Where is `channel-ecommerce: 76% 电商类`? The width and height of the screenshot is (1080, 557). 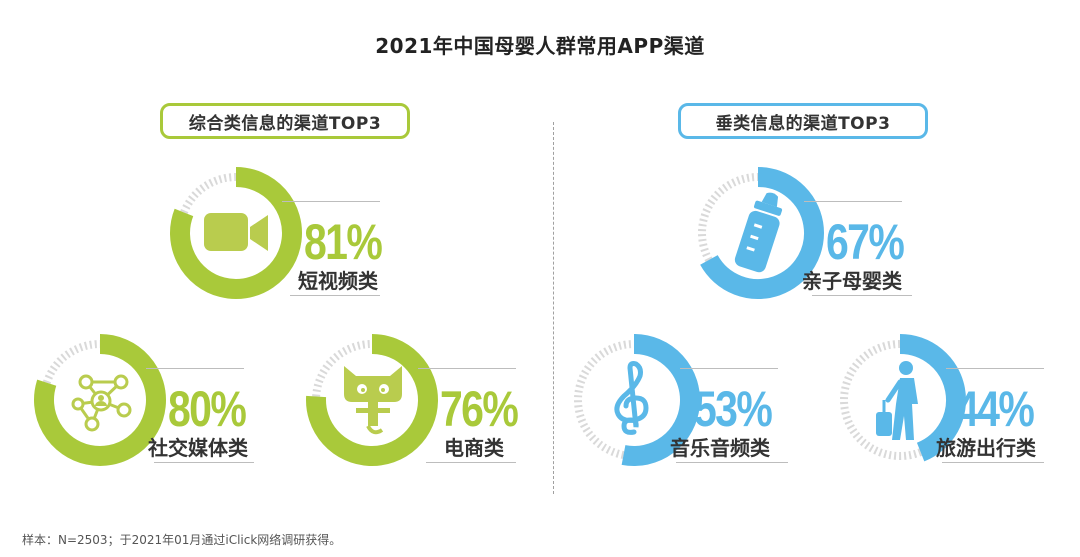 channel-ecommerce: 76% 电商类 is located at coordinates (449, 402).